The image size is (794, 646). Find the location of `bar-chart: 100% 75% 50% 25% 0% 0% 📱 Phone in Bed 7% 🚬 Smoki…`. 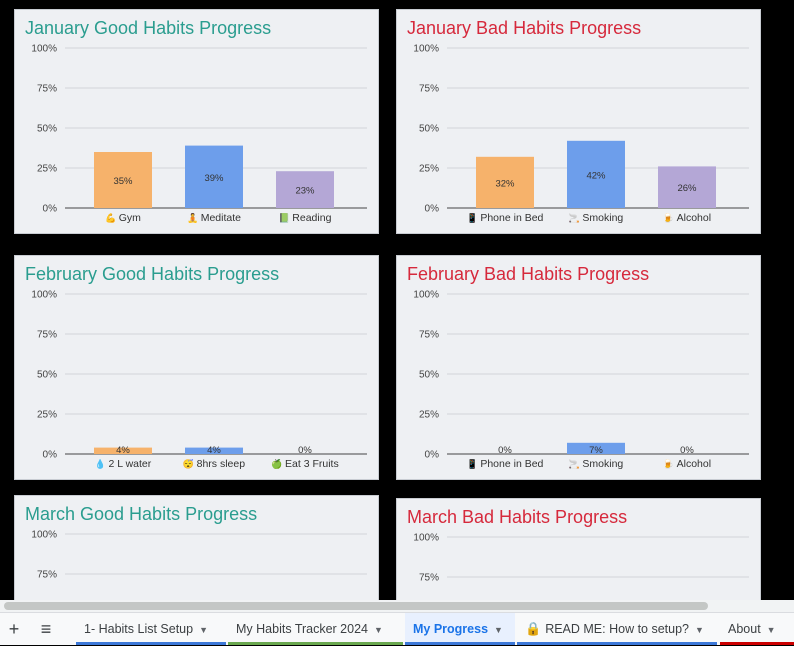

bar-chart: 100% 75% 50% 25% 0% 0% 📱 Phone in Bed 7% 🚬 Smoki… is located at coordinates (581, 380).